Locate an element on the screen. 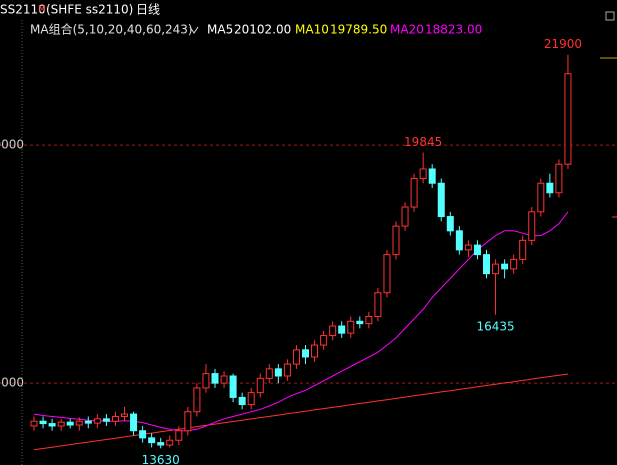  legend-value: 20102.00 is located at coordinates (262, 30).